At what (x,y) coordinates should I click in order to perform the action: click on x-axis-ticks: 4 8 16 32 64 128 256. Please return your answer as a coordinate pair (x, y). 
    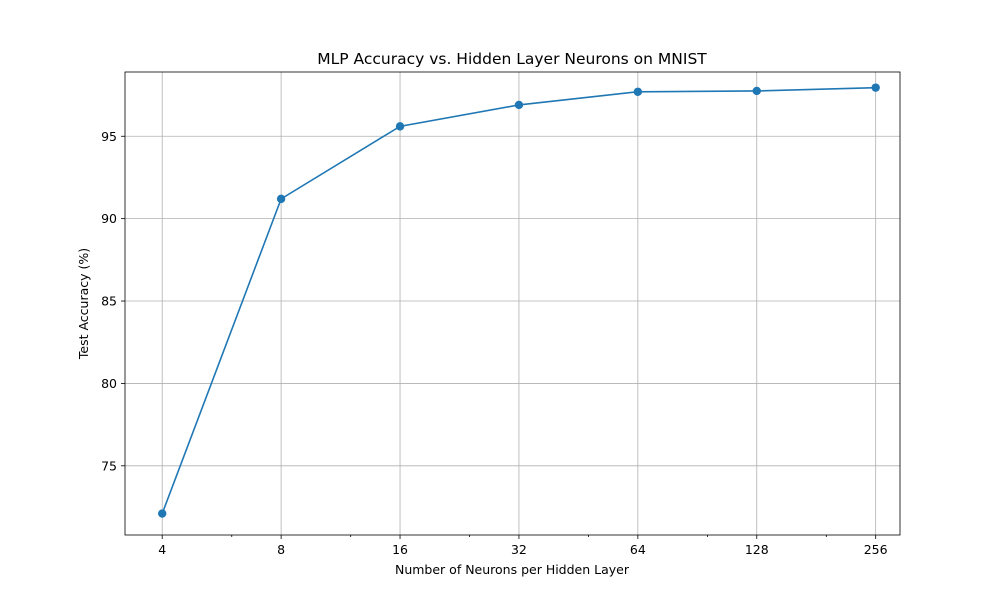
    Looking at the image, I should click on (523, 546).